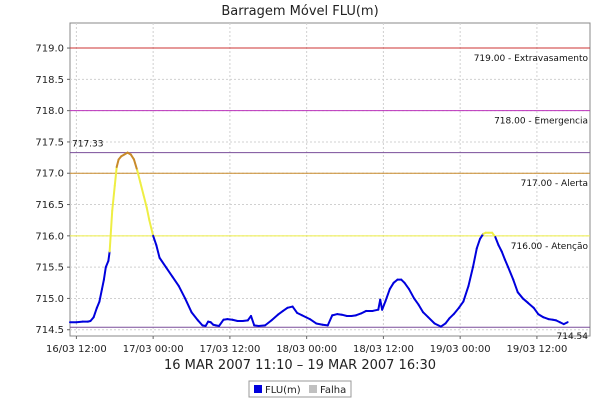 This screenshot has height=400, width=600. Describe the element at coordinates (460, 349) in the screenshot. I see `x-tick-label: 19/03 00:00` at that location.